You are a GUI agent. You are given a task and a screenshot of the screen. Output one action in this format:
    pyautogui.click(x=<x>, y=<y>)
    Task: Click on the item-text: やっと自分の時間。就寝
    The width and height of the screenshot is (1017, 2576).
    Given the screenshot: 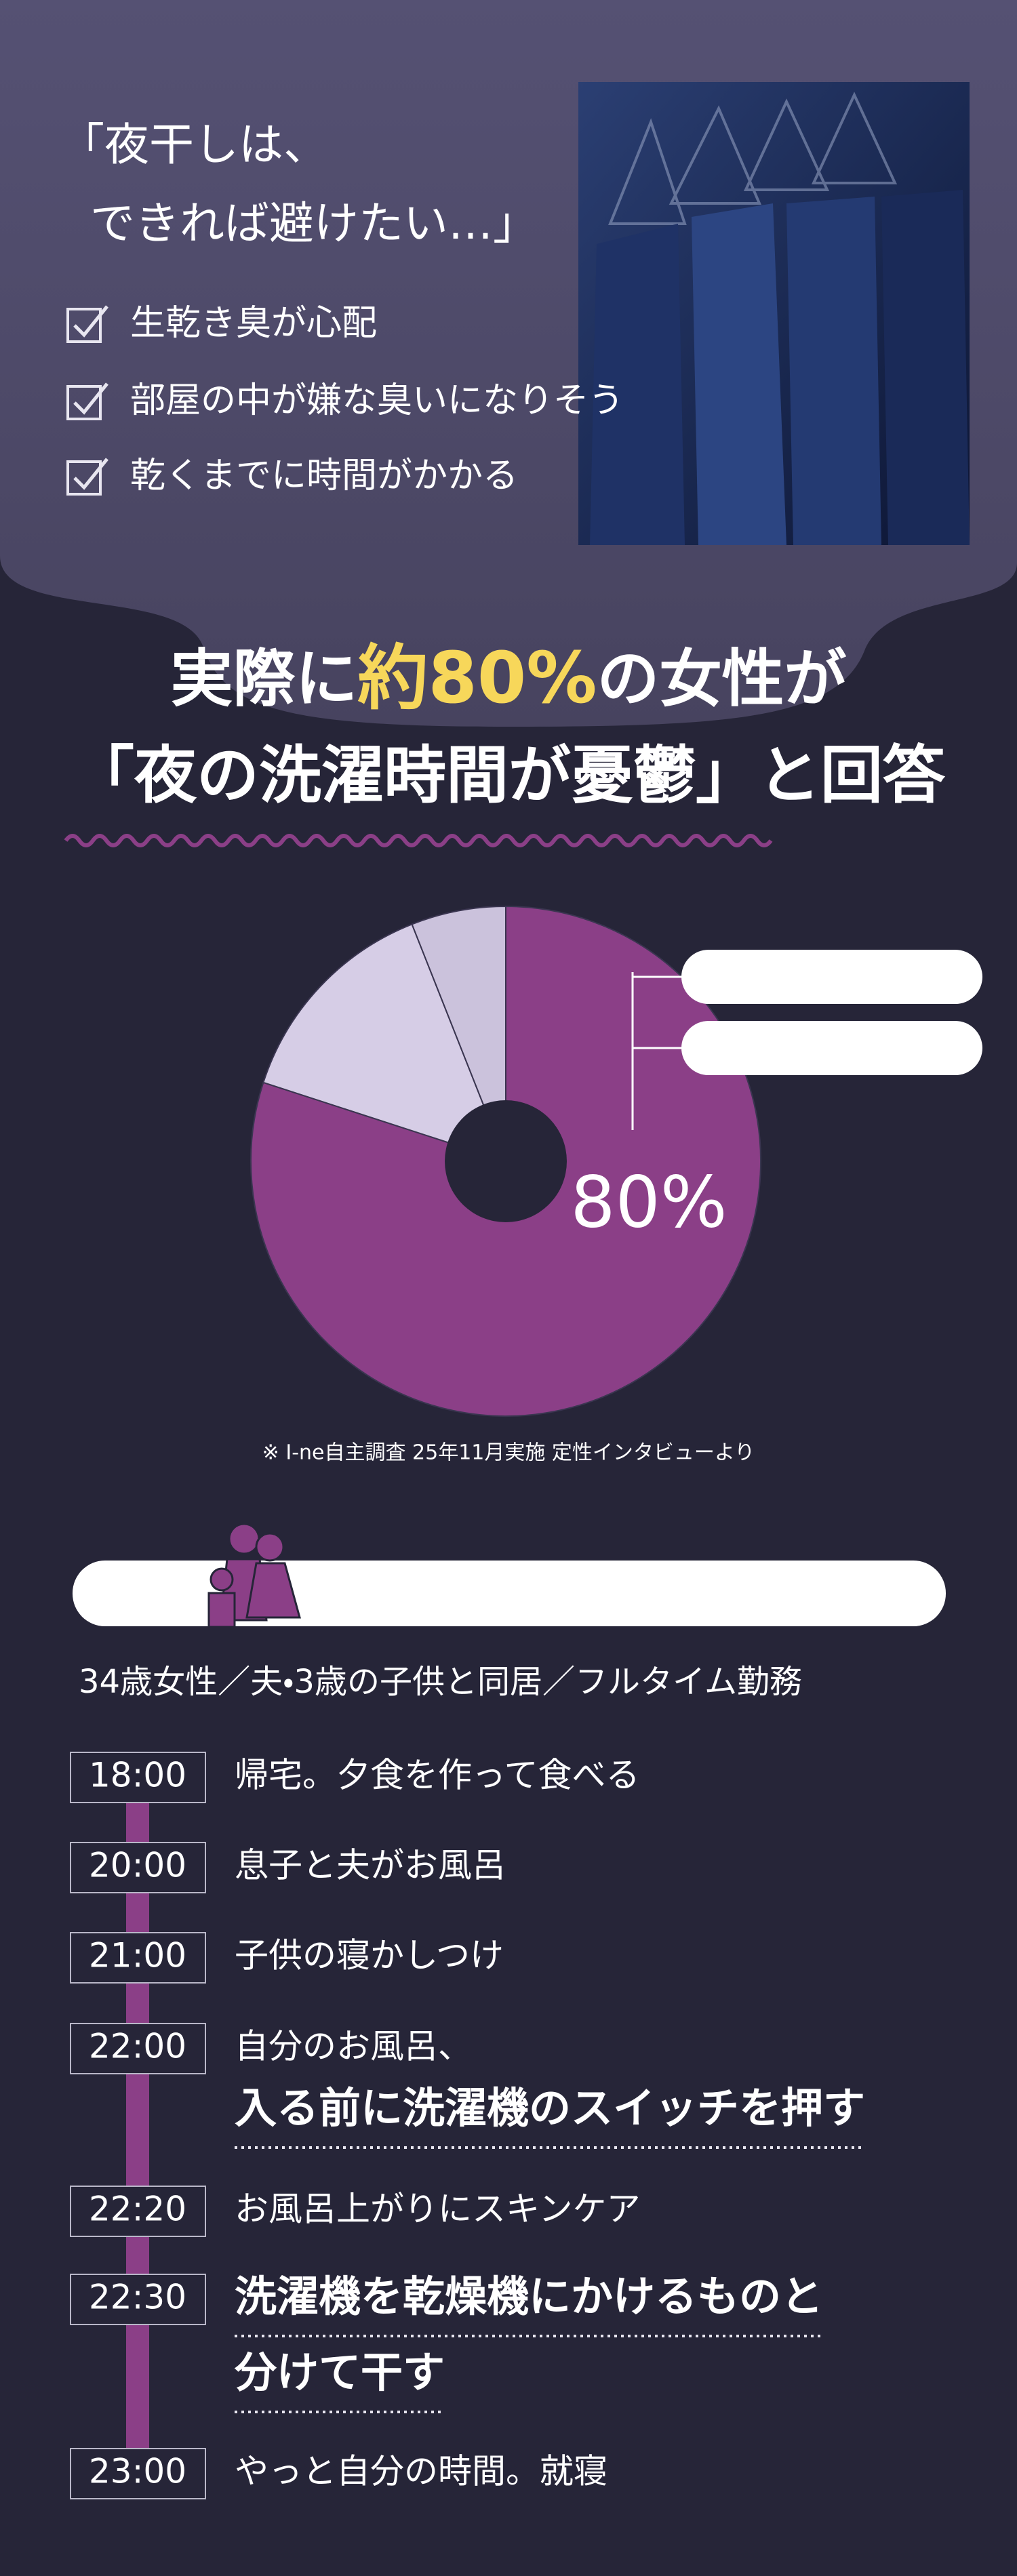 What is the action you would take?
    pyautogui.click(x=421, y=2471)
    